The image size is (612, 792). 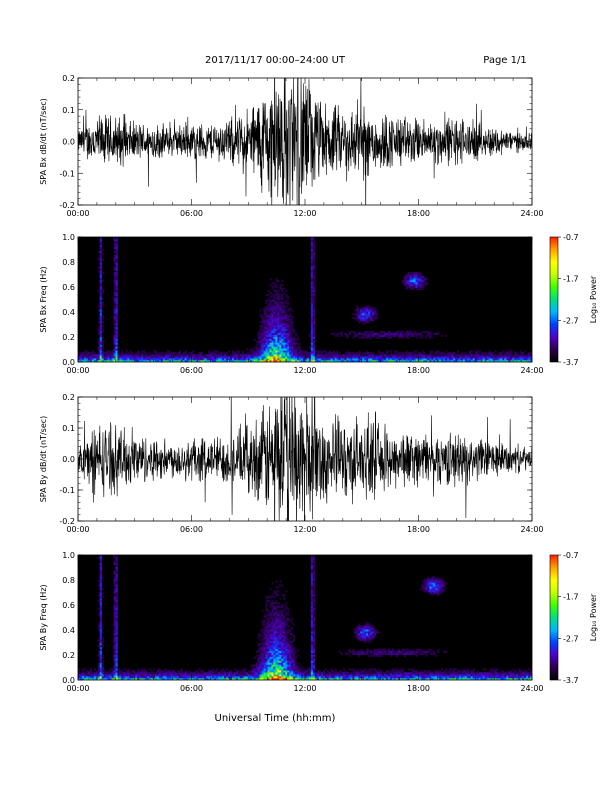 I want to click on heatmap-background, so click(x=305, y=617).